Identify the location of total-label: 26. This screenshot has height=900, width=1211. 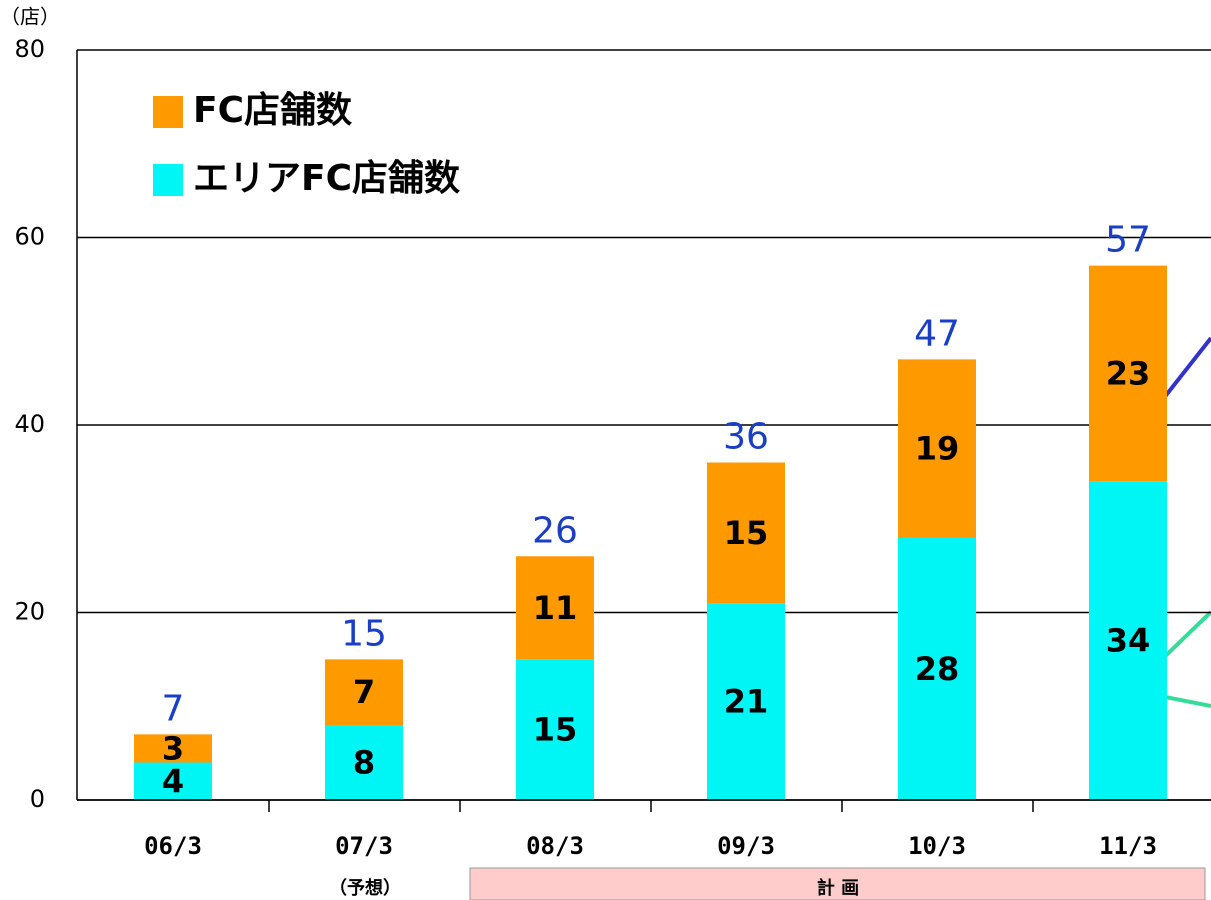
(555, 530).